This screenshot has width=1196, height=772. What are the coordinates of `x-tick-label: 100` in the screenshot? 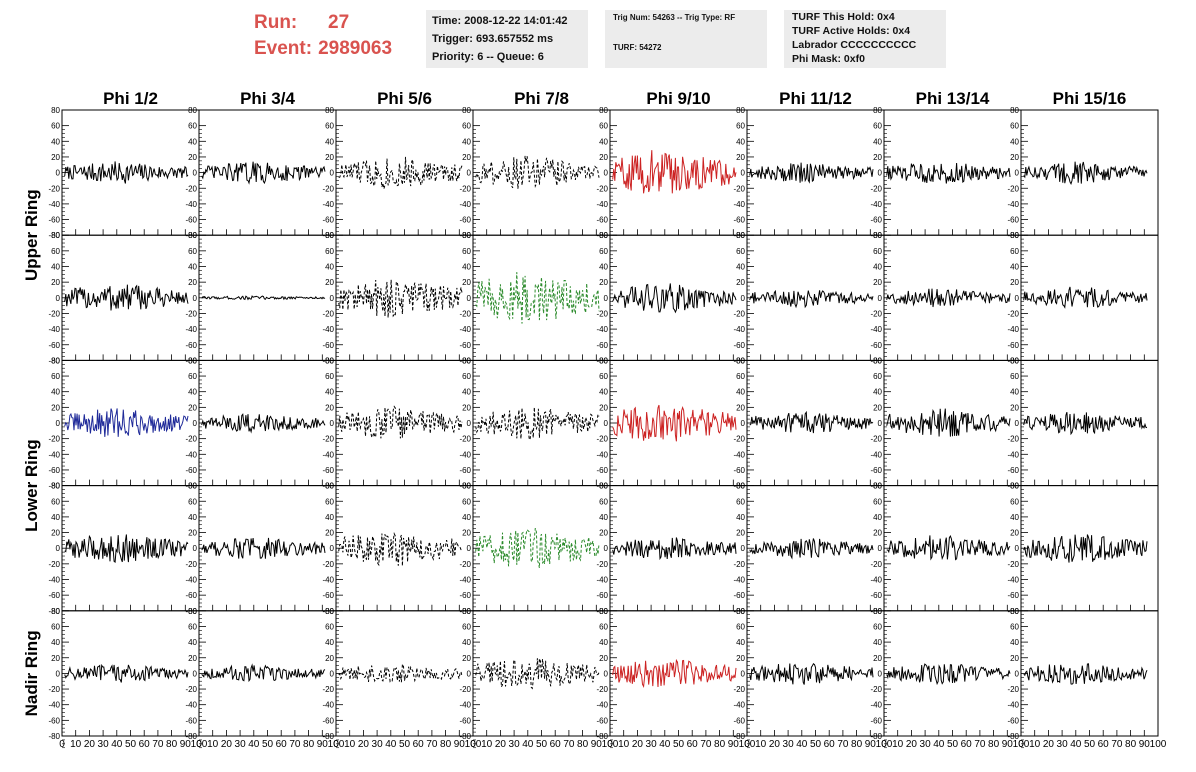 It's located at (1021, 744).